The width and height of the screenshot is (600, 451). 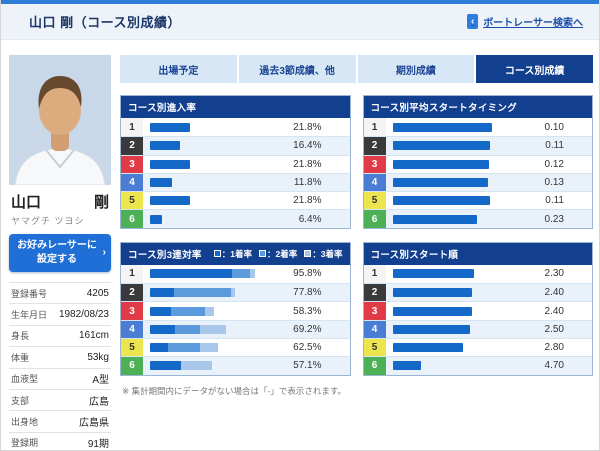 I want to click on course-row: 6 0.23, so click(x=477, y=218).